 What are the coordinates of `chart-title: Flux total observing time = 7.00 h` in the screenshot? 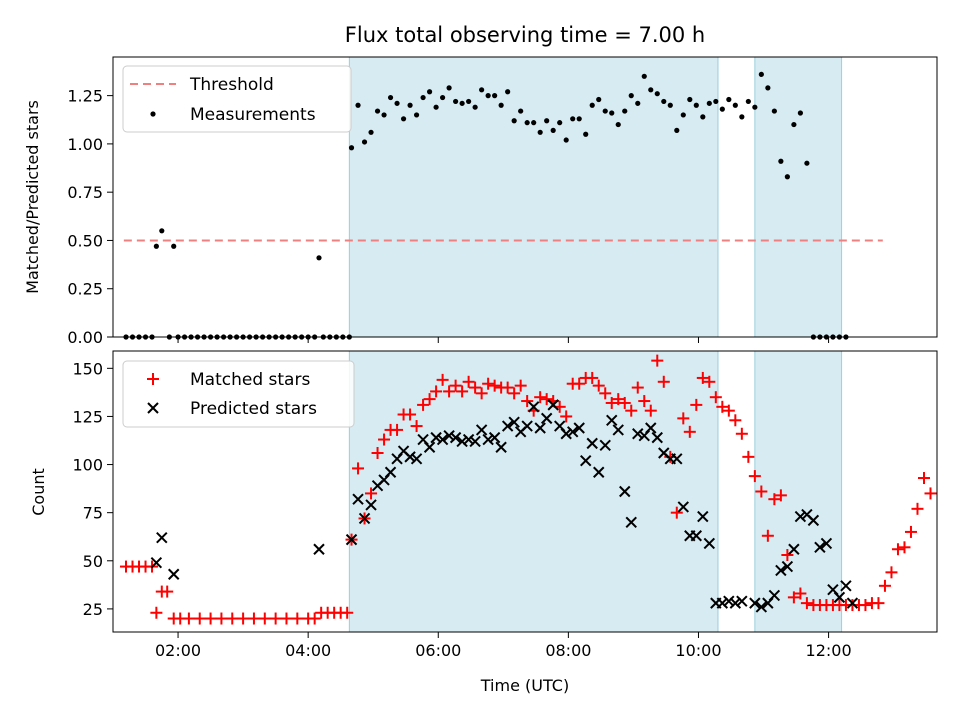 It's located at (525, 35).